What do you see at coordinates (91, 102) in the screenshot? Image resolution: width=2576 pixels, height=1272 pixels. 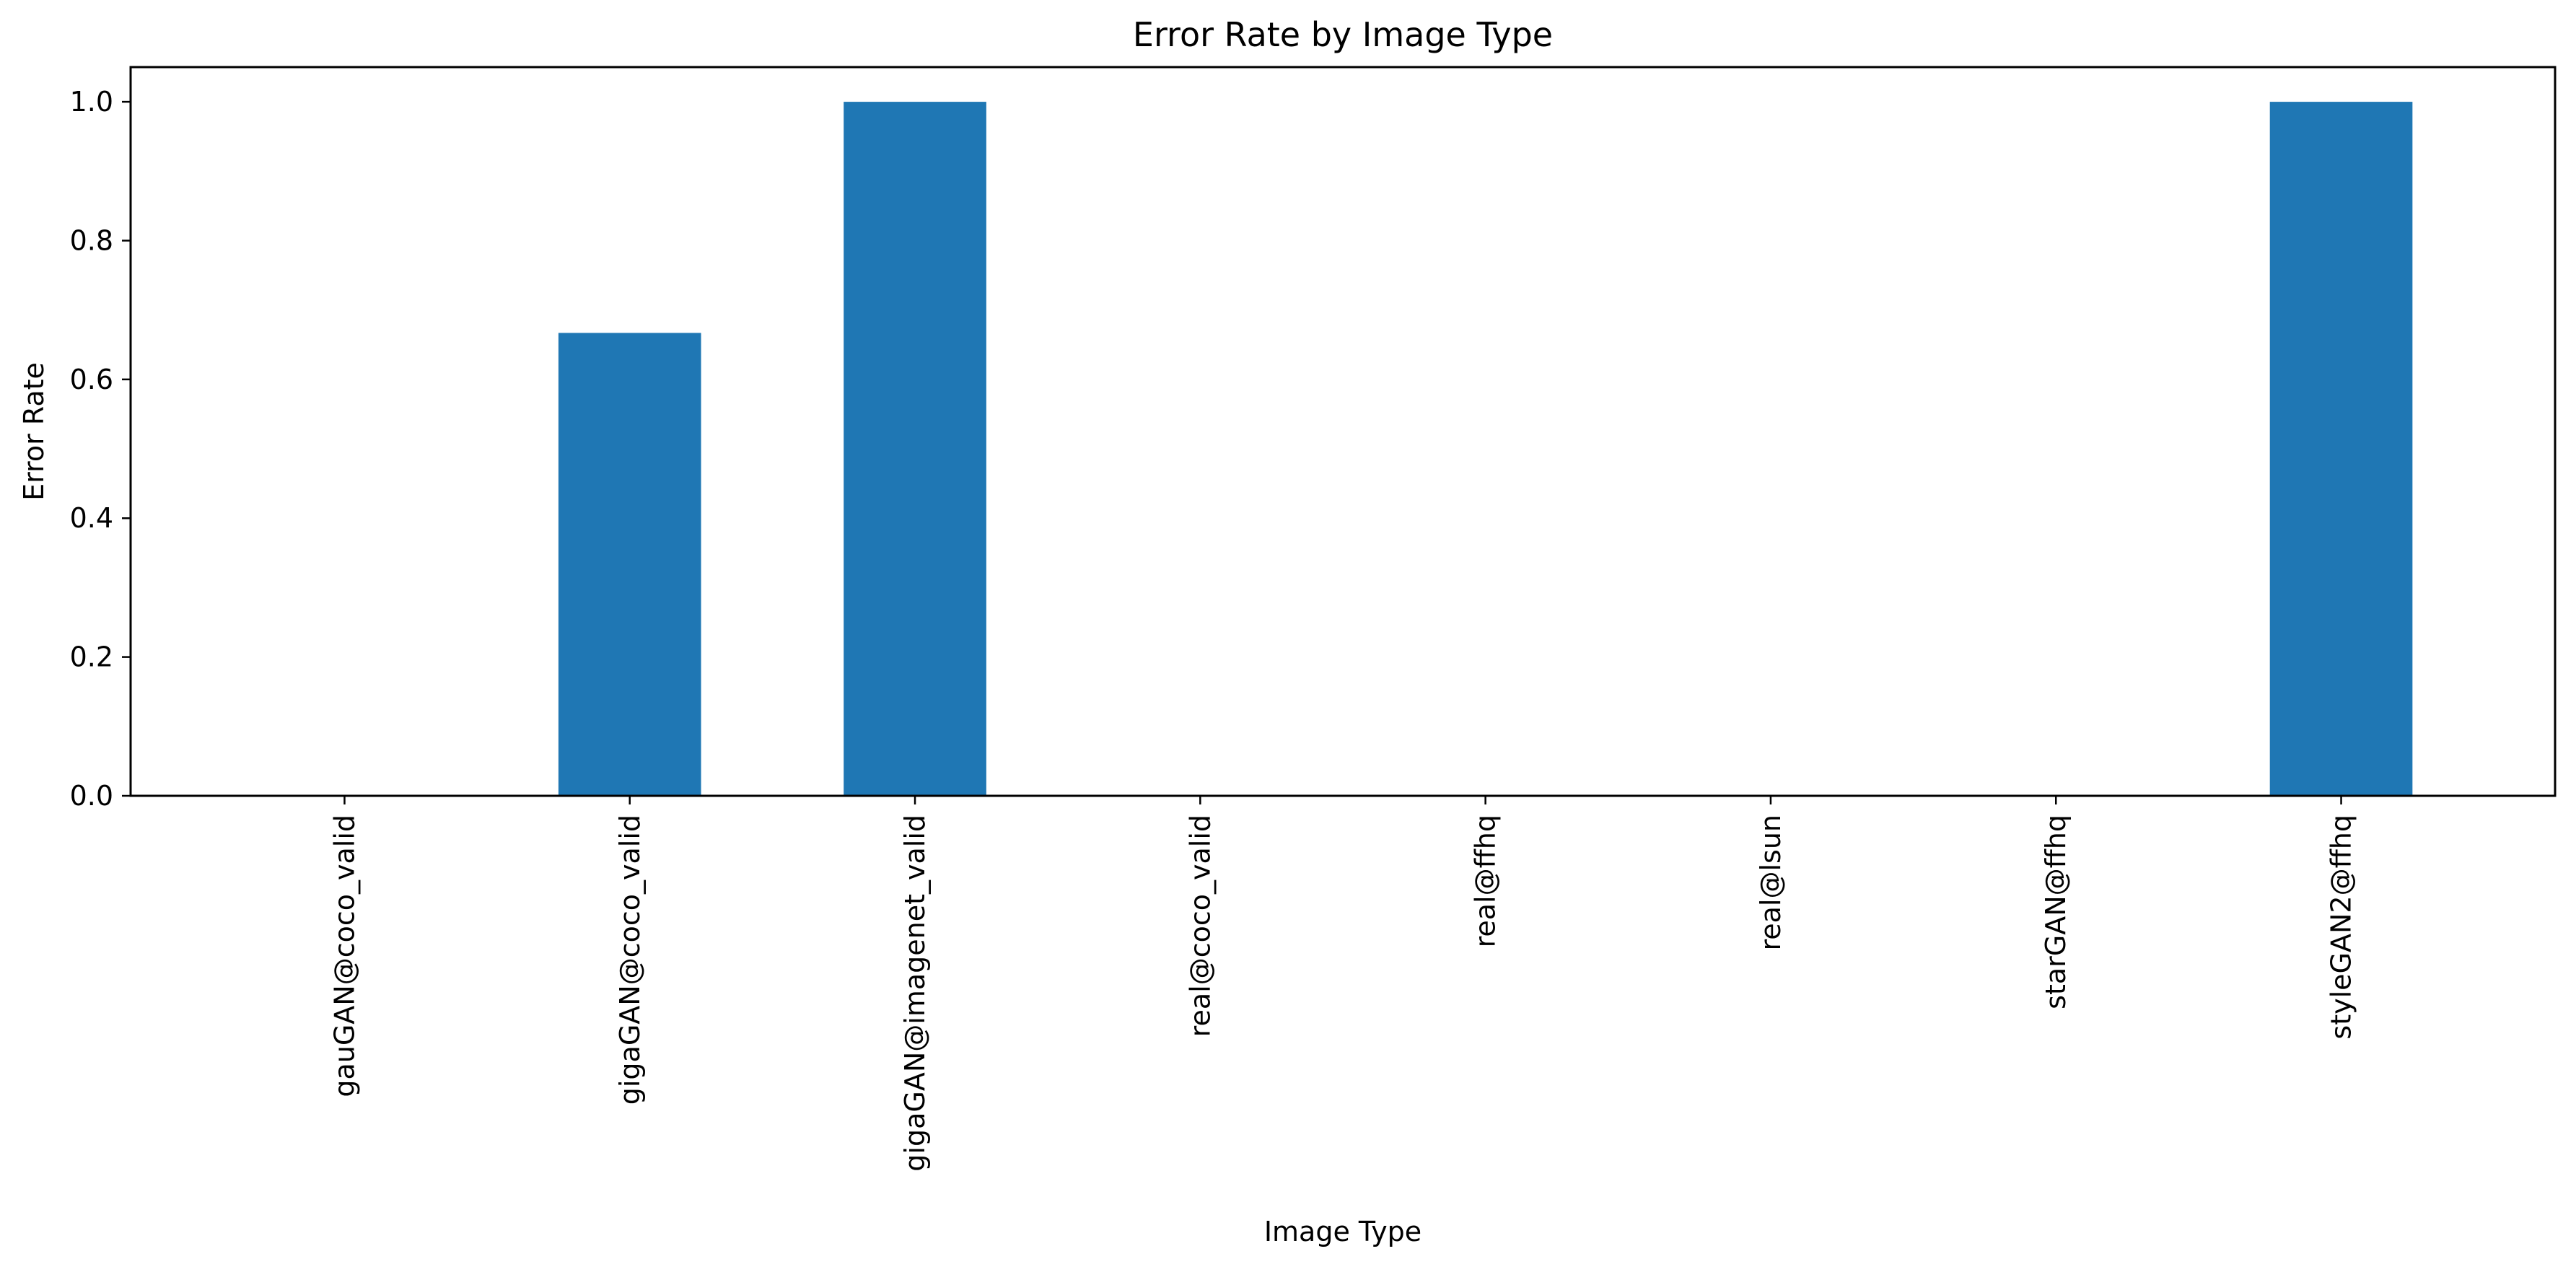 I see `y-tick-label: 1.0` at bounding box center [91, 102].